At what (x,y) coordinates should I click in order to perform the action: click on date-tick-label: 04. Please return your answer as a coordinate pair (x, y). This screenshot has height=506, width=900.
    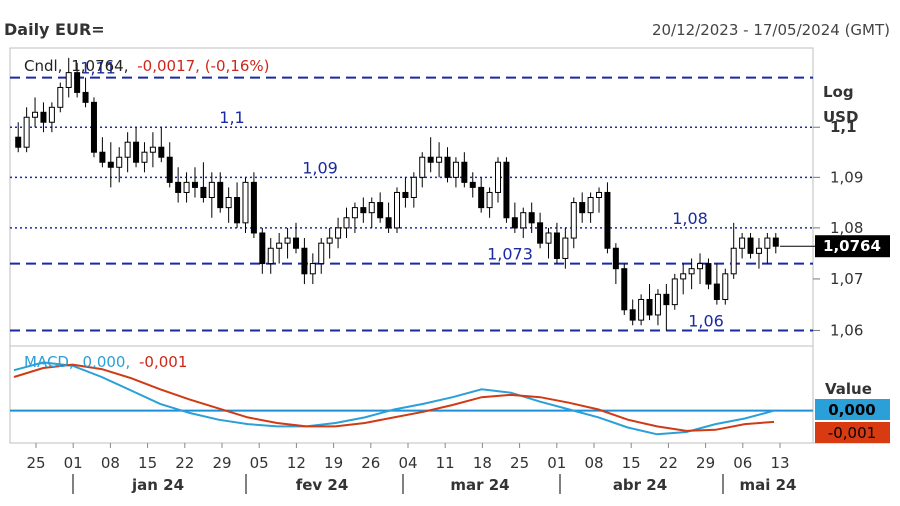
    Looking at the image, I should click on (407, 463).